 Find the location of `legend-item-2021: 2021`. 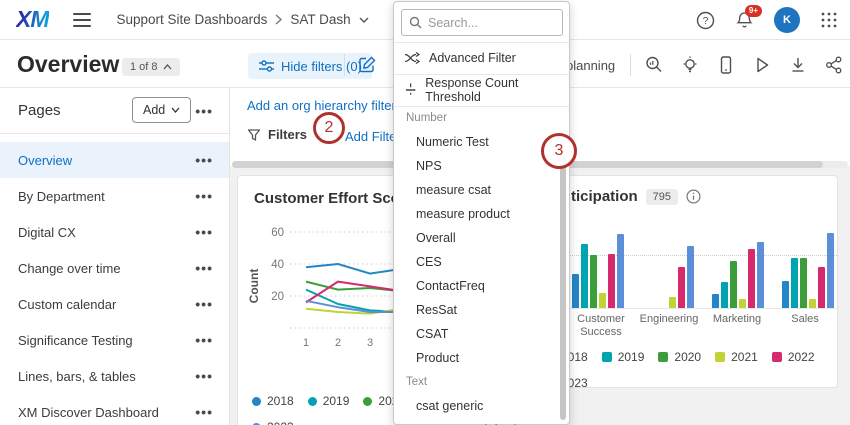

legend-item-2021: 2021 is located at coordinates (736, 357).